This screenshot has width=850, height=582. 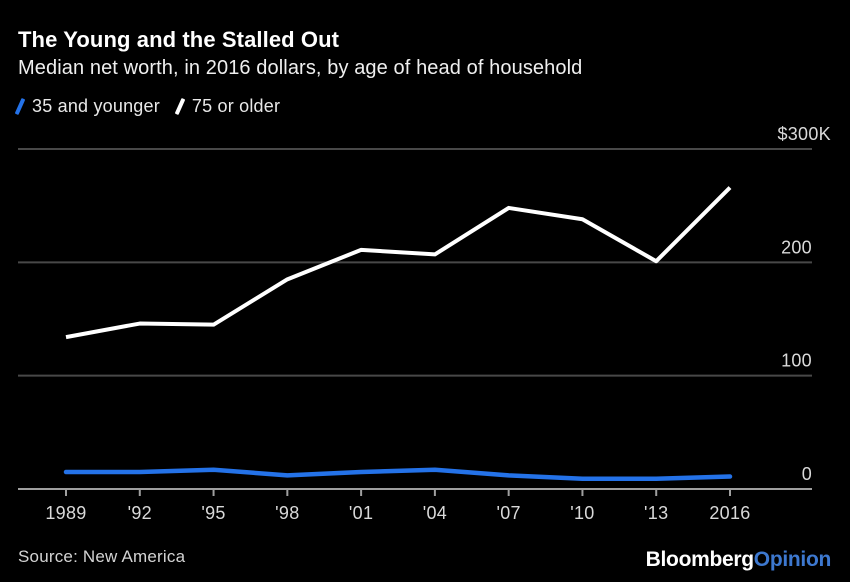 What do you see at coordinates (361, 513) in the screenshot?
I see `x-tick-label-2001: '01` at bounding box center [361, 513].